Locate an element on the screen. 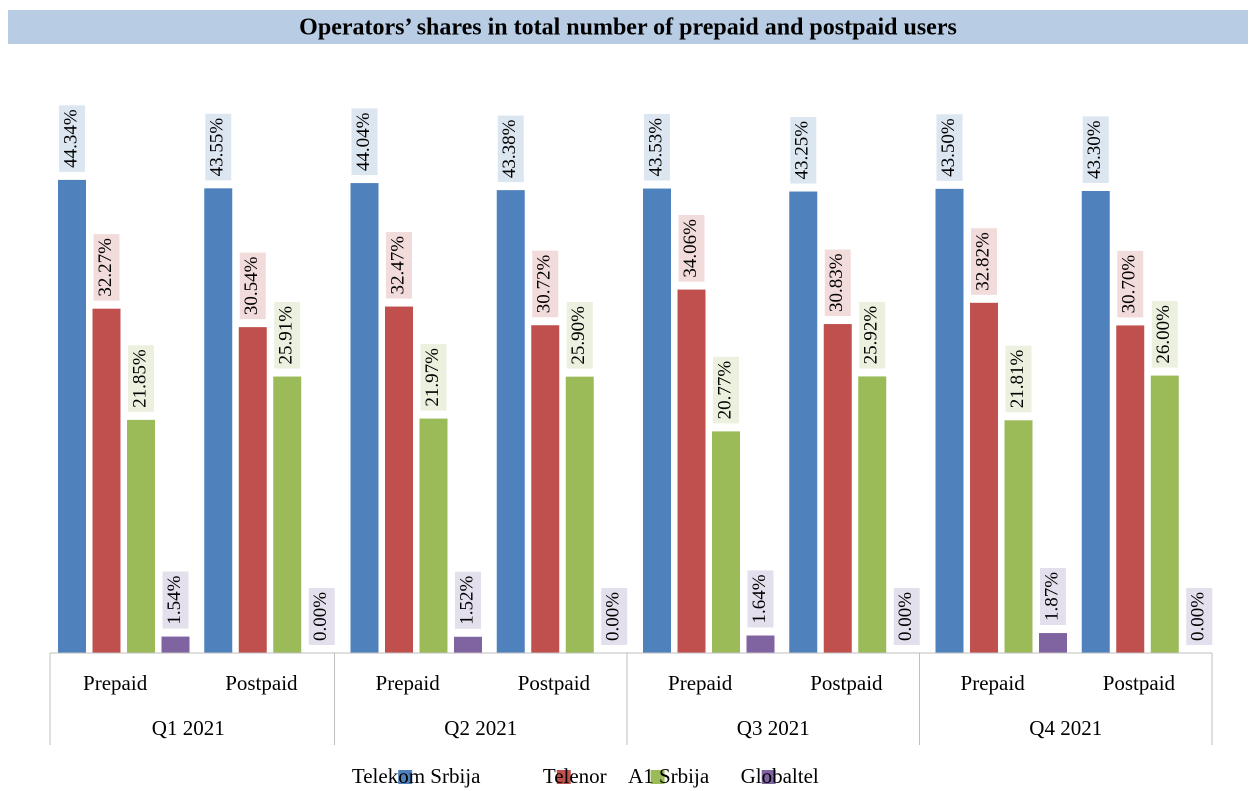 The image size is (1254, 791). value-label: 43.25% is located at coordinates (802, 150).